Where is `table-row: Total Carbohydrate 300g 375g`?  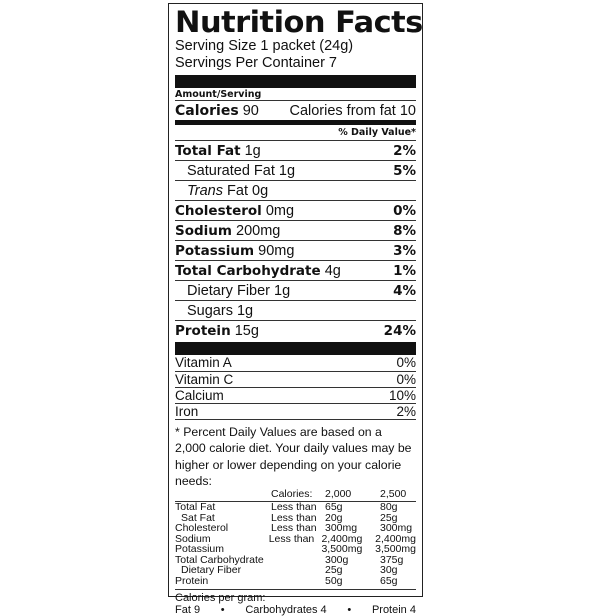
table-row: Total Carbohydrate 300g 375g is located at coordinates (295, 560).